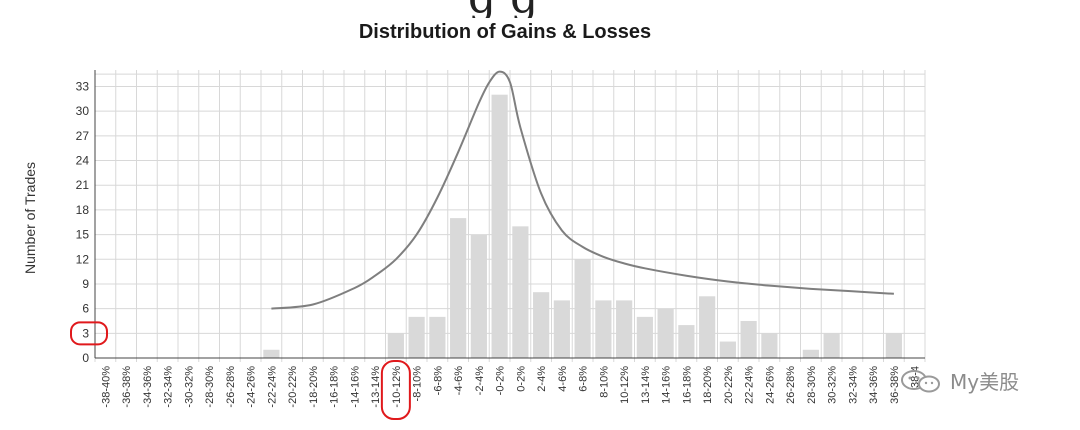 Image resolution: width=1080 pixels, height=430 pixels. What do you see at coordinates (791, 385) in the screenshot?
I see `x-tick-label: 26-28%` at bounding box center [791, 385].